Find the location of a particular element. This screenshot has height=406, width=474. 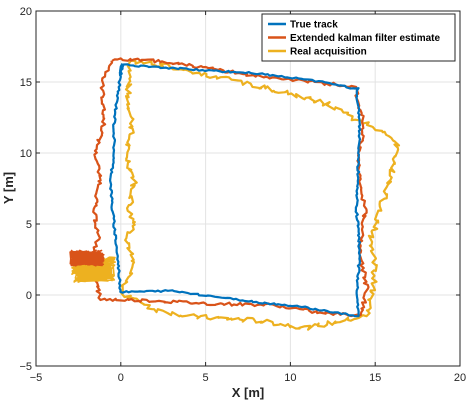

y-tick-label-3: 10 is located at coordinates (26, 154).